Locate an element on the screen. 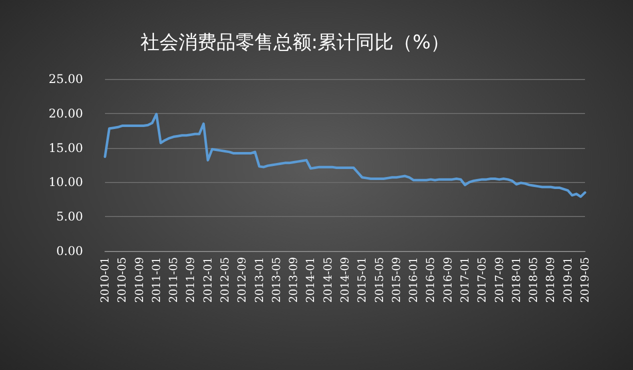 Image resolution: width=633 pixels, height=370 pixels. x-tick-label: 2010-01 is located at coordinates (105, 280).